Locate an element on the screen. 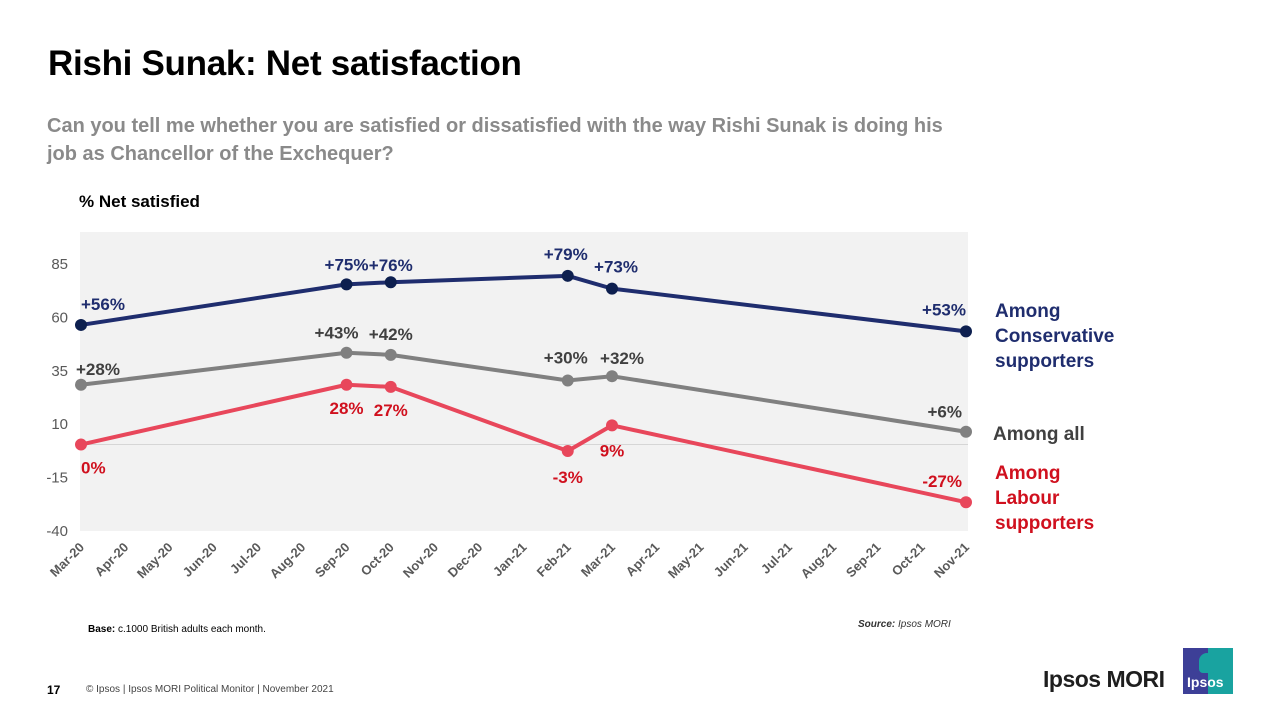  y-tick-label: 35 is located at coordinates (59, 371).